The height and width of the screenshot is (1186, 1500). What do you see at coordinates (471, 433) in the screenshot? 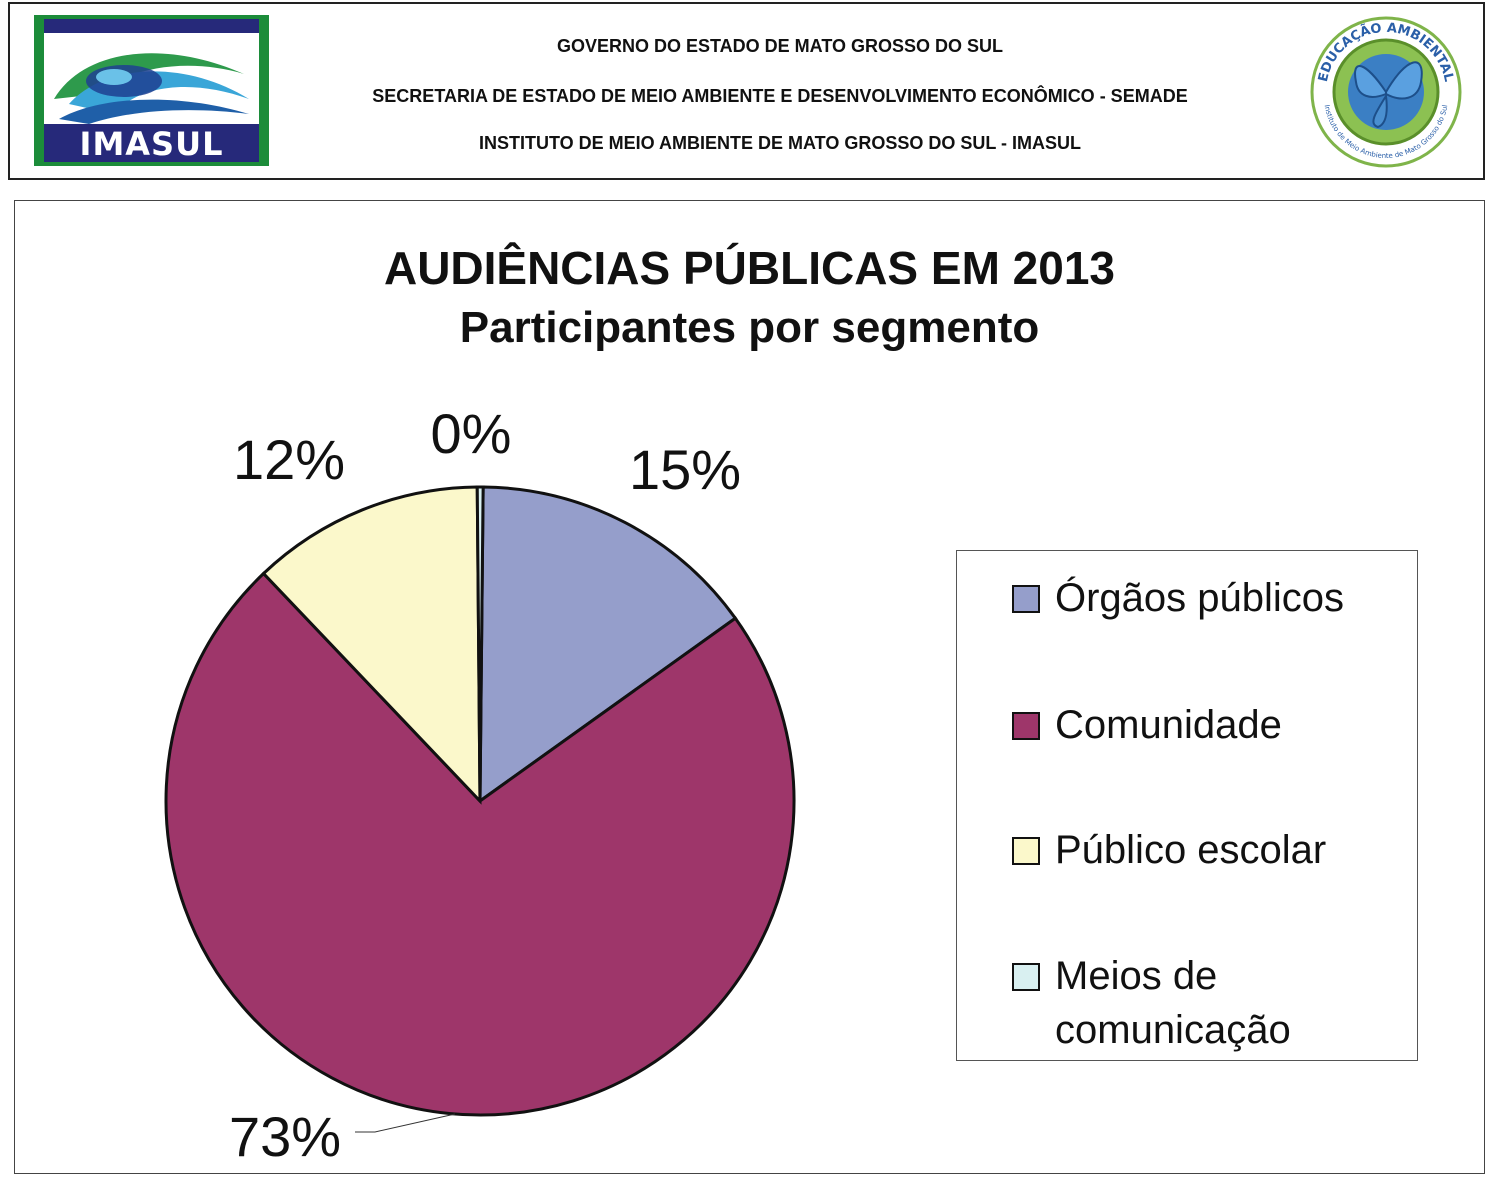
I see `data-label-meios-de-comunicacao: 0%` at bounding box center [471, 433].